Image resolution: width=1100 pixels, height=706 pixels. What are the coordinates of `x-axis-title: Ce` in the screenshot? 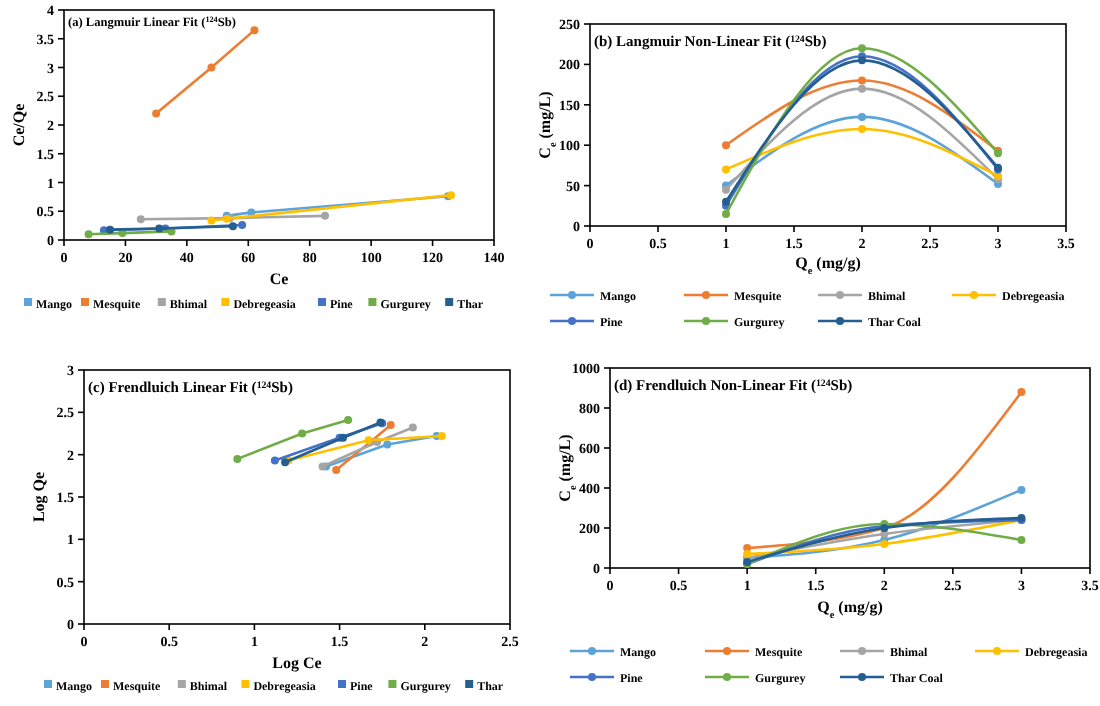 It's located at (279, 279).